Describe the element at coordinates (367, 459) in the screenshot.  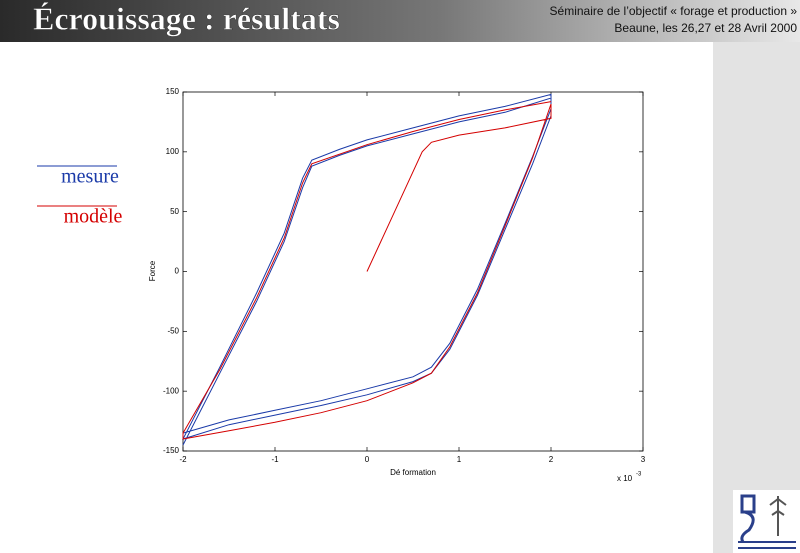
I see `x-tick-label: 0` at that location.